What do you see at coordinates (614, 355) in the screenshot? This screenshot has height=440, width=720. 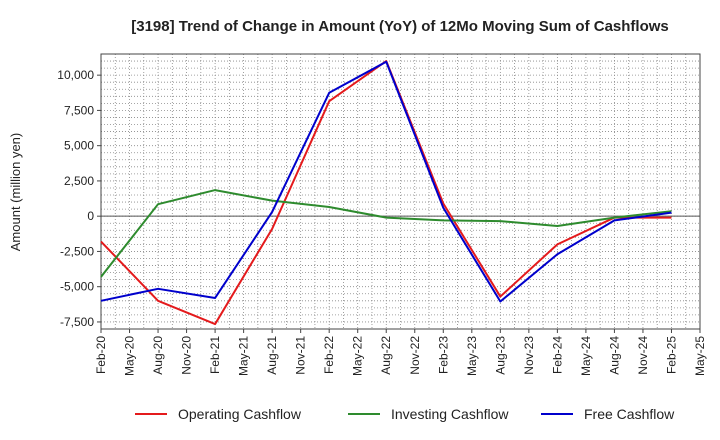 I see `x-tick-label: Aug-24` at bounding box center [614, 355].